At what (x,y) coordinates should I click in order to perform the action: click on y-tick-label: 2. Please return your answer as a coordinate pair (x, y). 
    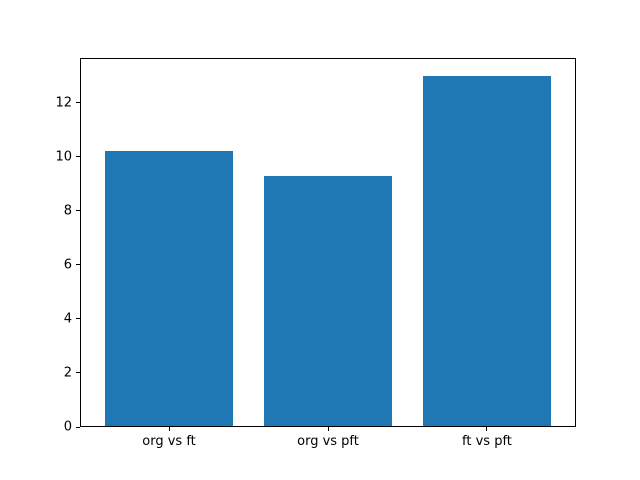
    Looking at the image, I should click on (67, 373).